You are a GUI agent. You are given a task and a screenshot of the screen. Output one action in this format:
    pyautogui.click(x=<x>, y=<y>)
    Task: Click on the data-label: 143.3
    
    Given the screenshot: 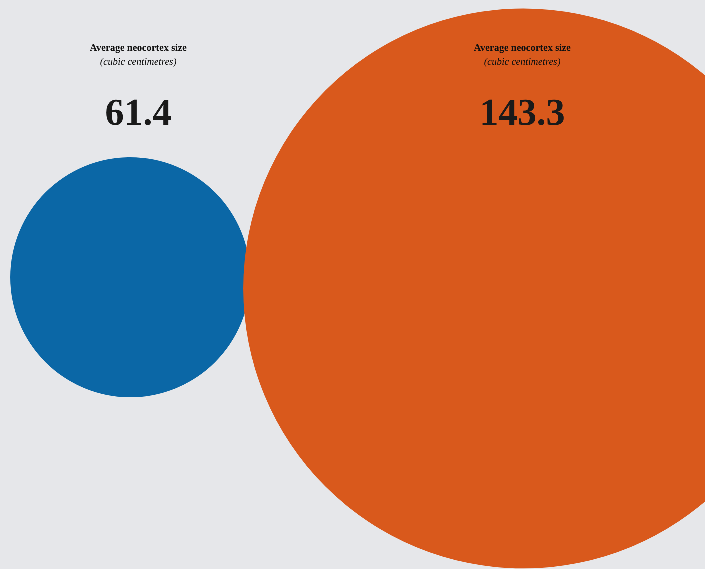 What is the action you would take?
    pyautogui.click(x=523, y=113)
    